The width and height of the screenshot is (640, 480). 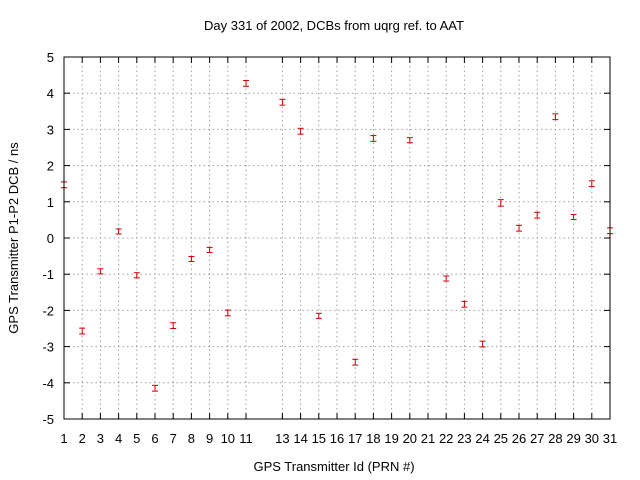 What do you see at coordinates (228, 438) in the screenshot?
I see `x-tick-label: 10` at bounding box center [228, 438].